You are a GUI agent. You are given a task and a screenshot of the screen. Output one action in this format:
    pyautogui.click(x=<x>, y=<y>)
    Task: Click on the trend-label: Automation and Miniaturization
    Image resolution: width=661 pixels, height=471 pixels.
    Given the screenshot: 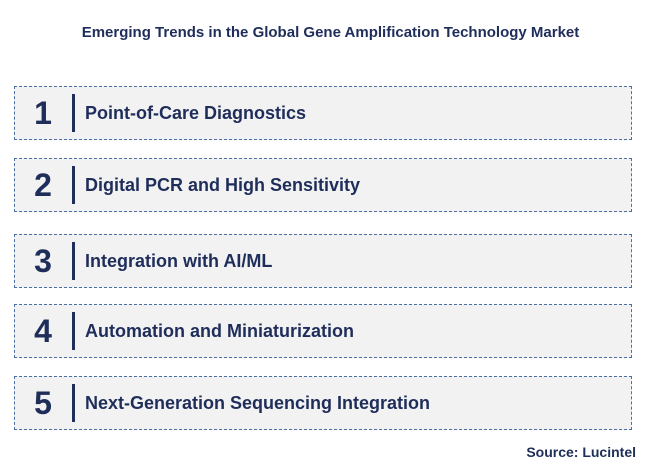 What is the action you would take?
    pyautogui.click(x=219, y=330)
    